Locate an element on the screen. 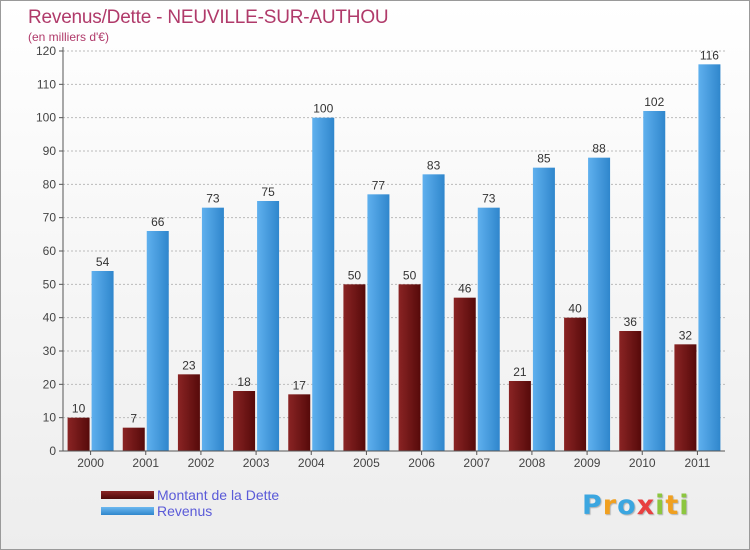 Image resolution: width=750 pixels, height=550 pixels. x-tick-label: 2007 is located at coordinates (476, 463).